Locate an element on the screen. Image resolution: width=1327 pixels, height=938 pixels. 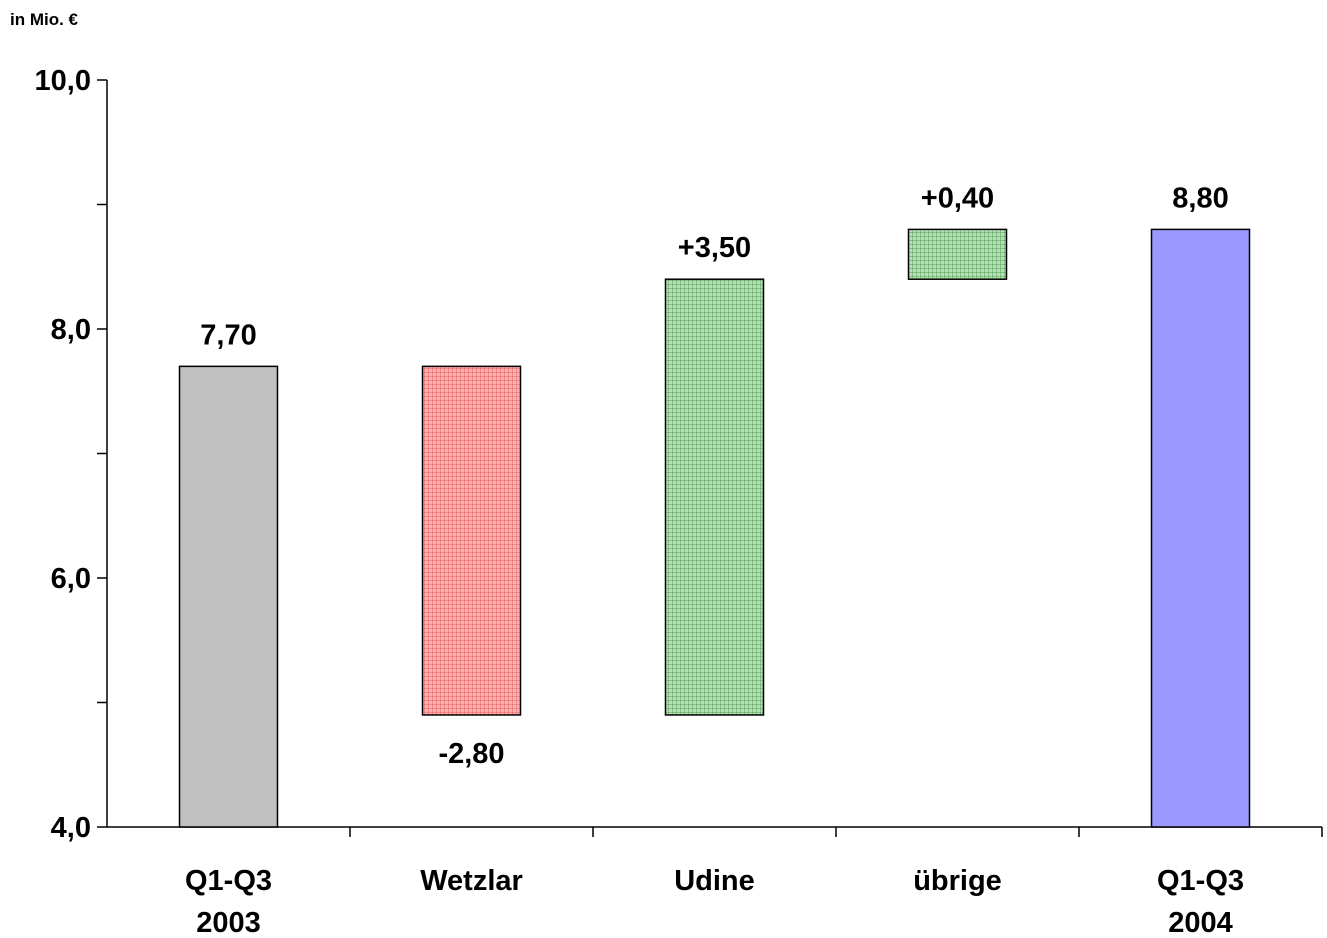
data-label: +0,40 is located at coordinates (957, 198).